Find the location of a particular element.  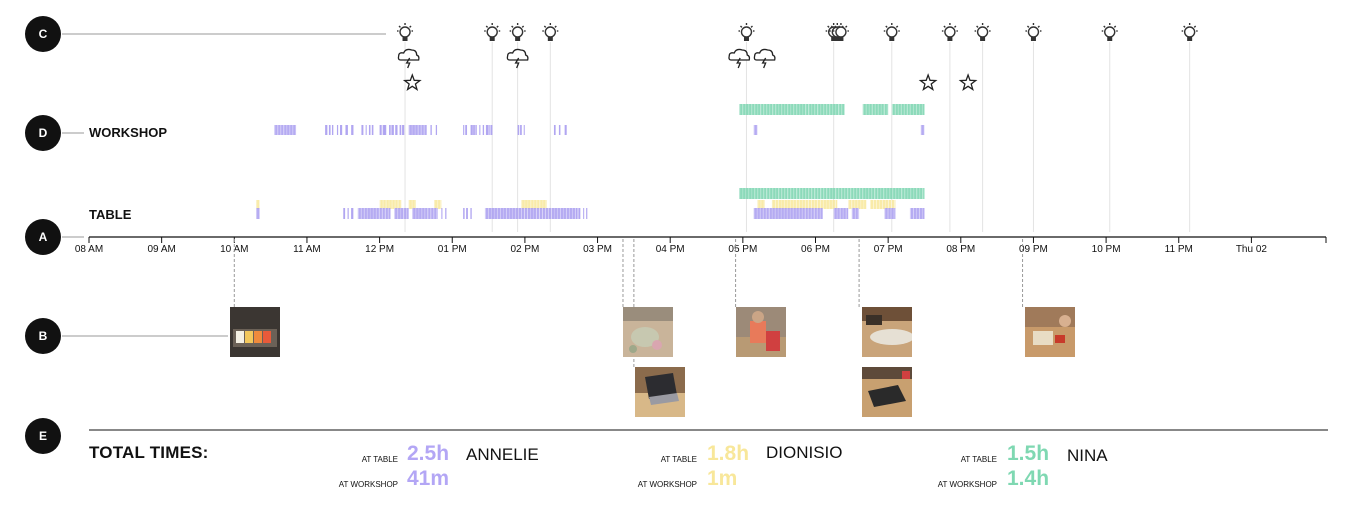

dionisio-table-value: 1.8h is located at coordinates (728, 453).